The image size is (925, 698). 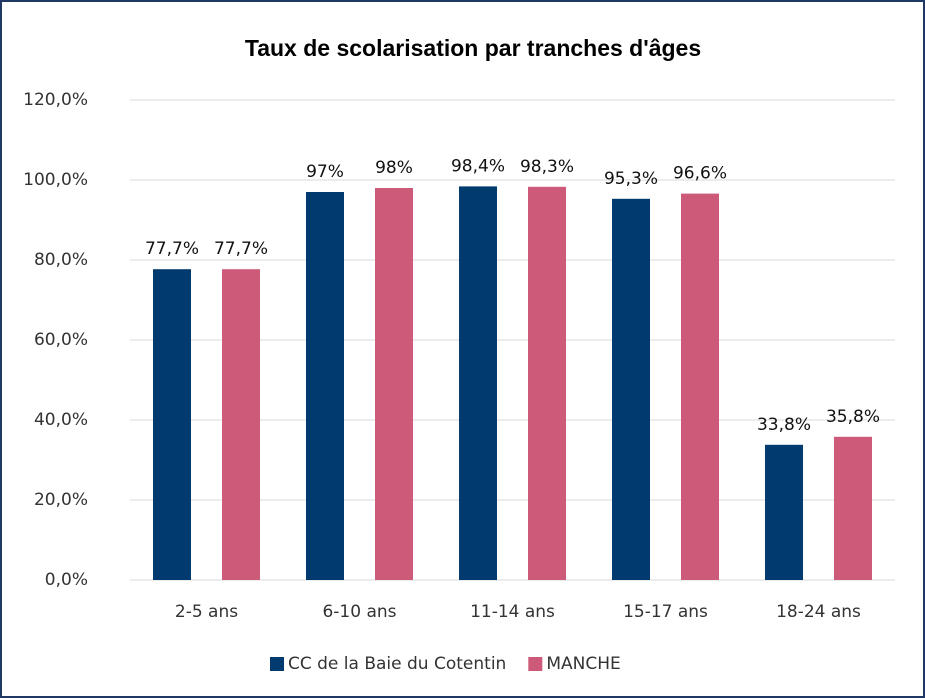 I want to click on legend-label: MANCHE, so click(x=583, y=664).